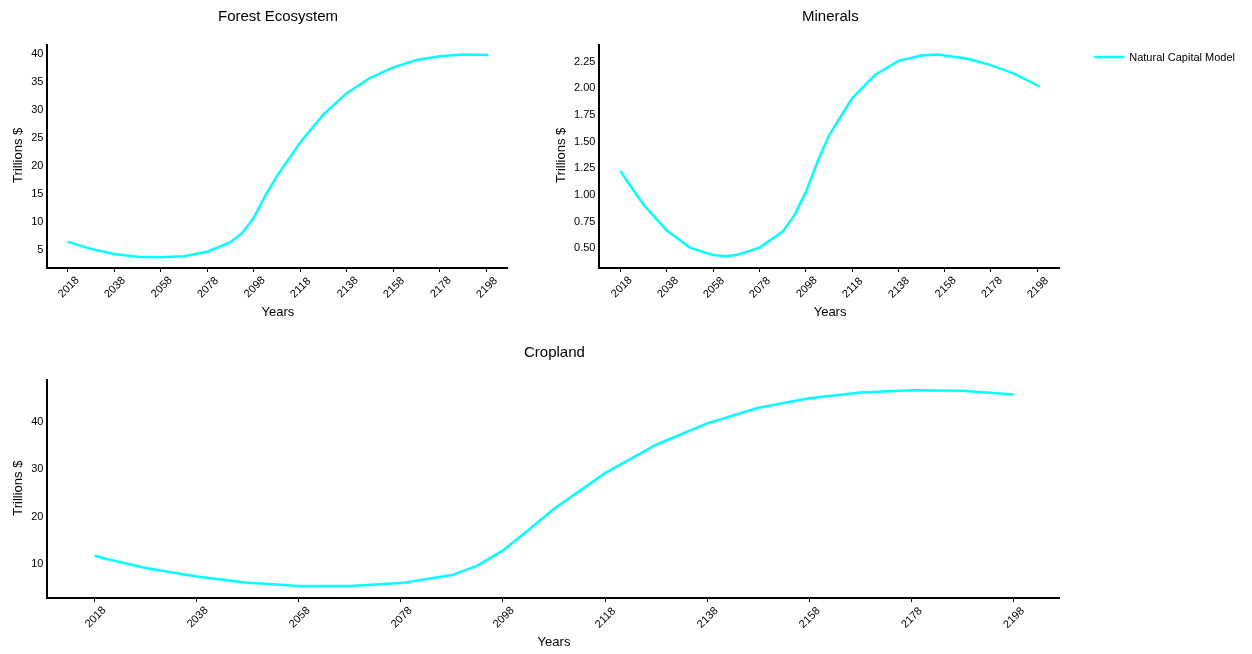  What do you see at coordinates (585, 167) in the screenshot?
I see `y-tick-label: 1.25` at bounding box center [585, 167].